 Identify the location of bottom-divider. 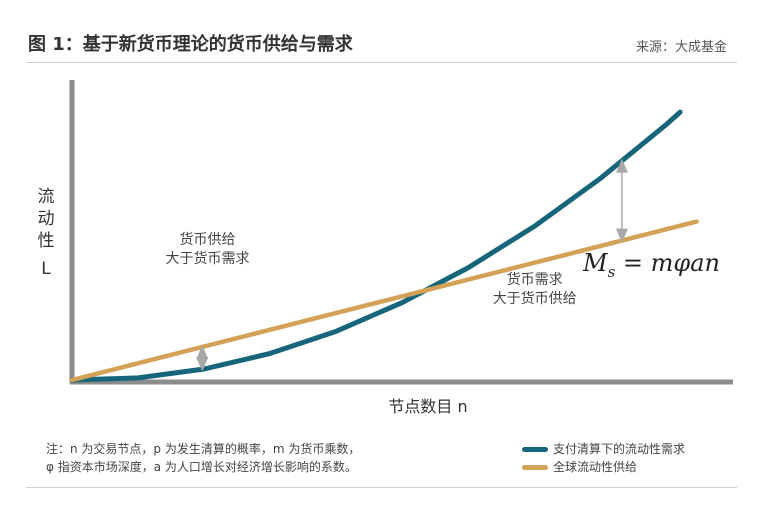
(381, 487).